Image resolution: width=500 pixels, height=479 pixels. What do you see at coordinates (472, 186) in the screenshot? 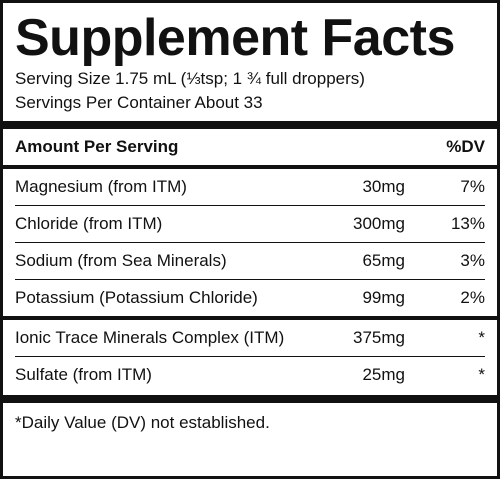
I see `nutrient-dv: 7%` at bounding box center [472, 186].